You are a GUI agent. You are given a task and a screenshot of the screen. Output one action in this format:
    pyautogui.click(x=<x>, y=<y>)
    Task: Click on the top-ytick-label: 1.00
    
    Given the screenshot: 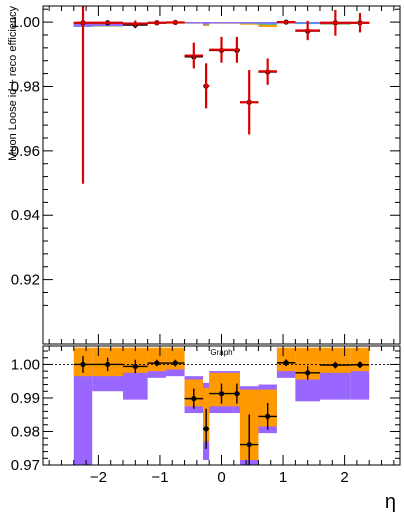 What is the action you would take?
    pyautogui.click(x=25, y=22)
    